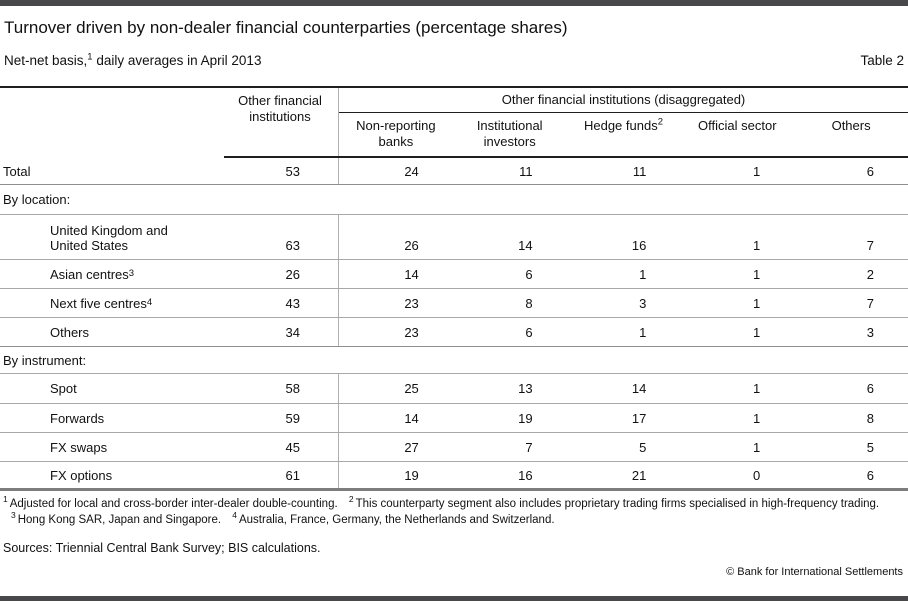 Image resolution: width=908 pixels, height=604 pixels. I want to click on header-left: Other financial institutions, so click(169, 122).